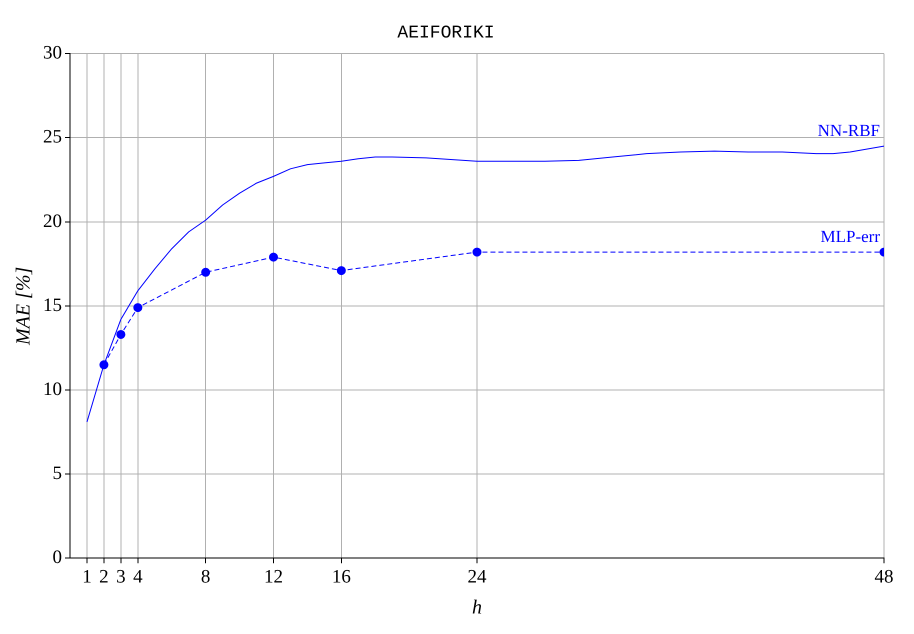 The height and width of the screenshot is (634, 914). I want to click on x-tick-label: 16, so click(341, 577).